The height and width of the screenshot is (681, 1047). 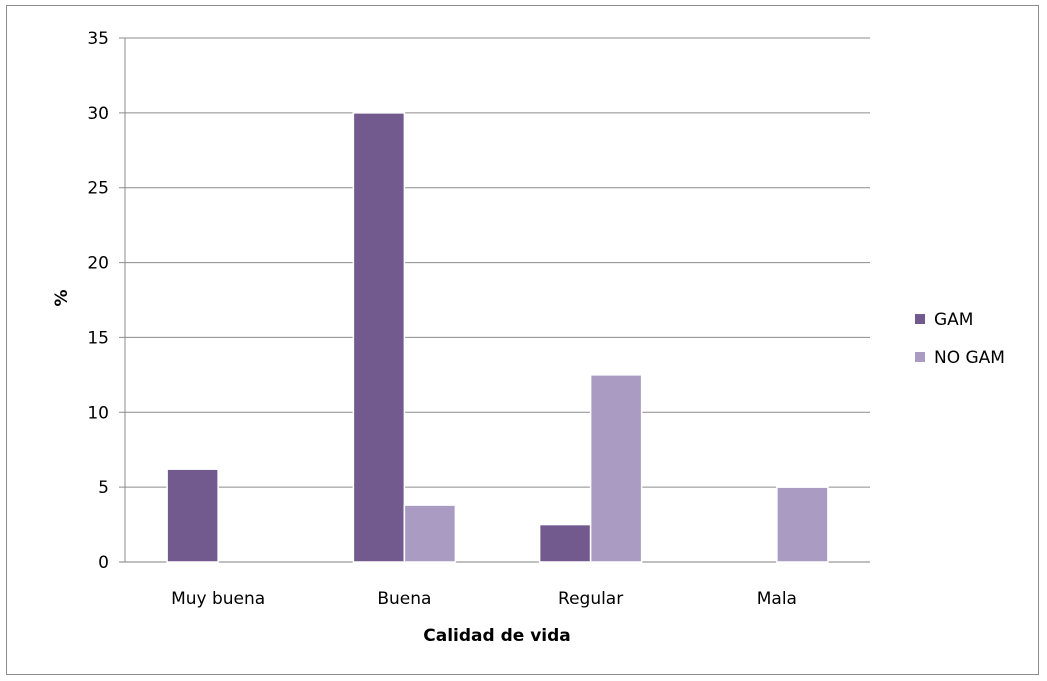 What do you see at coordinates (960, 339) in the screenshot?
I see `legend: GAM NO GAM` at bounding box center [960, 339].